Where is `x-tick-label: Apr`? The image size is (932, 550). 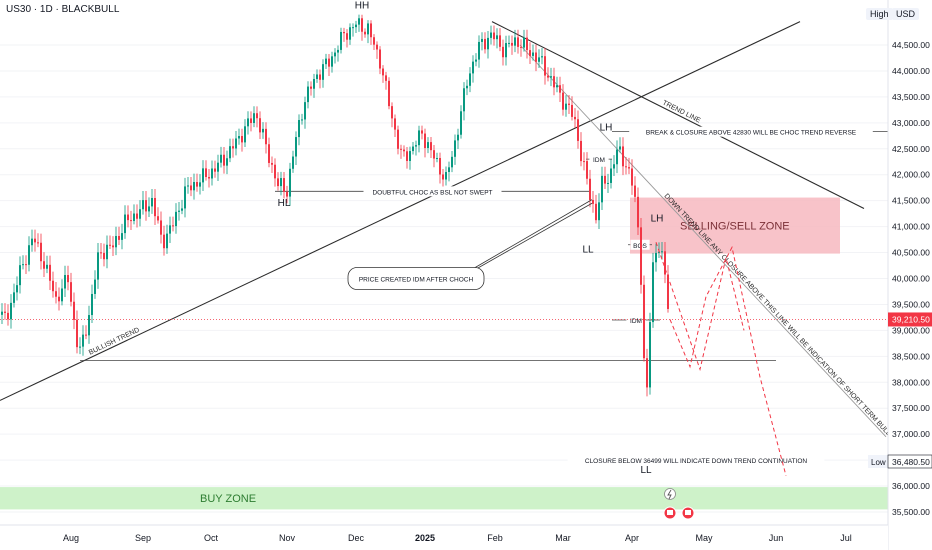 x-tick-label: Apr is located at coordinates (632, 538).